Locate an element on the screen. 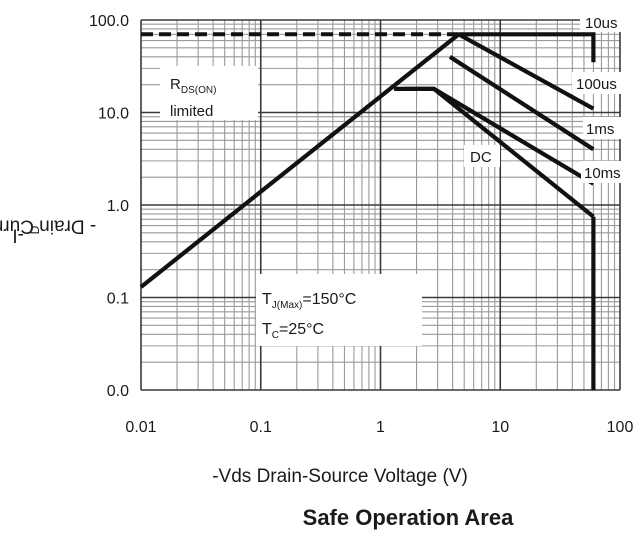 The height and width of the screenshot is (537, 640). label-10ms-bg is located at coordinates (606, 172).